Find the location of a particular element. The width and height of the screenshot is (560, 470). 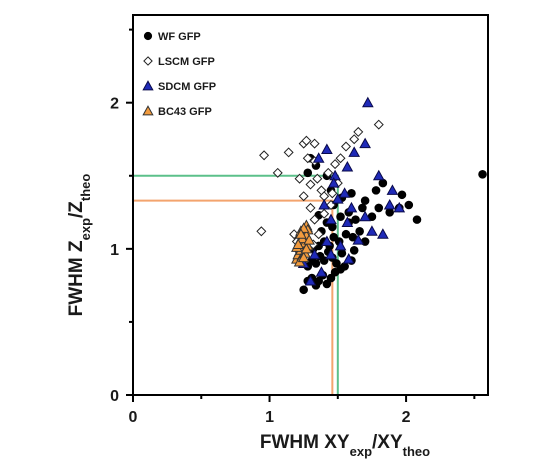

x-tick-label: 0 is located at coordinates (133, 417).